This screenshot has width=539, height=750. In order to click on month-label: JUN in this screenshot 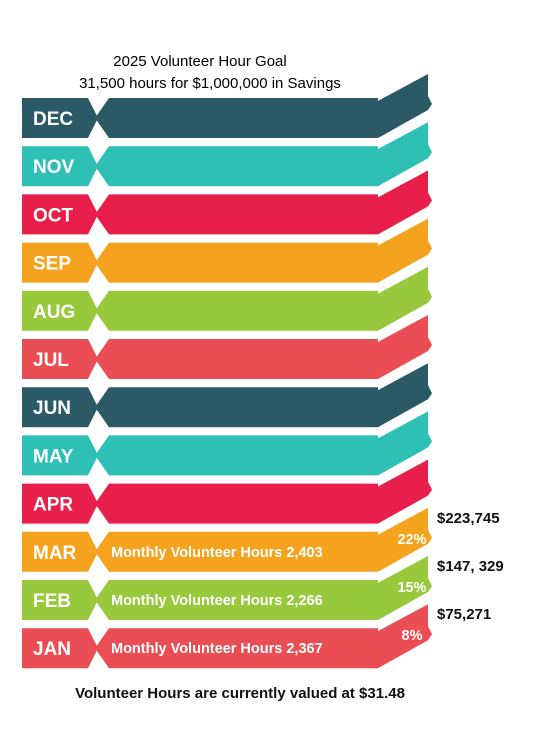, I will do `click(52, 408)`.